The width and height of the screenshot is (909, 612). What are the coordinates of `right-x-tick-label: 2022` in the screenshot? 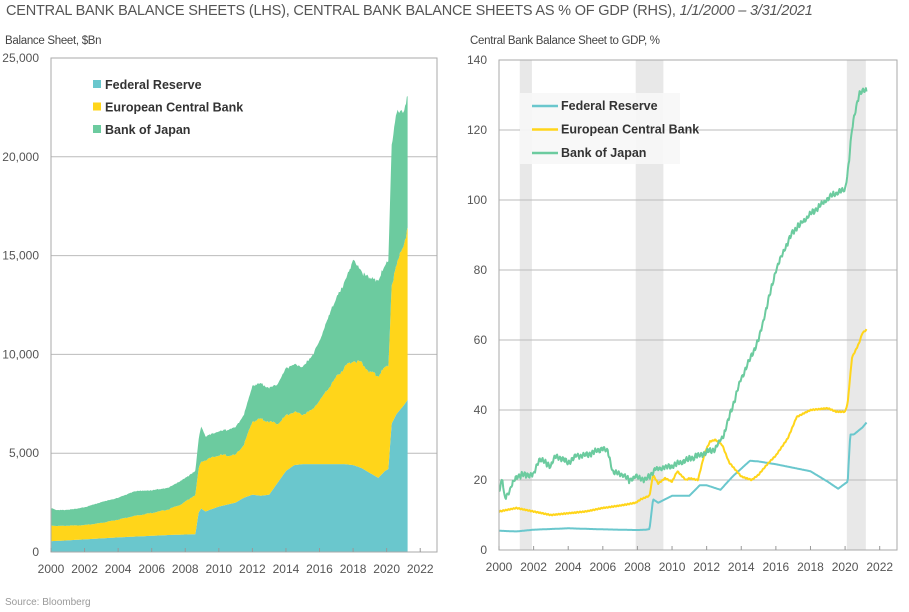 It's located at (879, 567).